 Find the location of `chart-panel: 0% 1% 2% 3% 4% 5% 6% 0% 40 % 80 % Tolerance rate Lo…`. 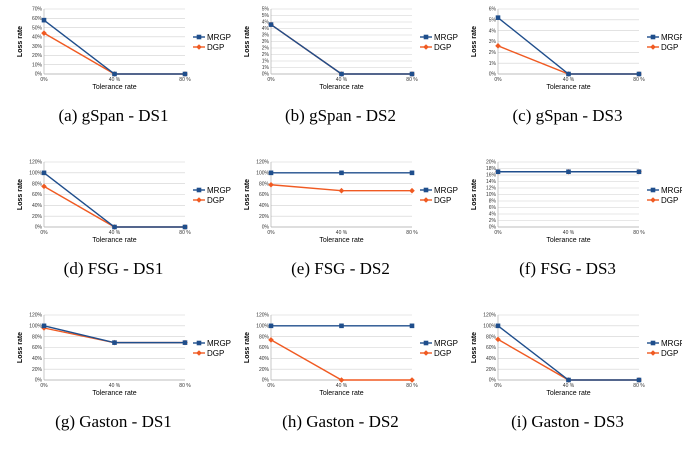

chart-panel: 0% 1% 2% 3% 4% 5% 6% 0% 40 % 80 % Tolerance rate Lo… is located at coordinates (568, 76).